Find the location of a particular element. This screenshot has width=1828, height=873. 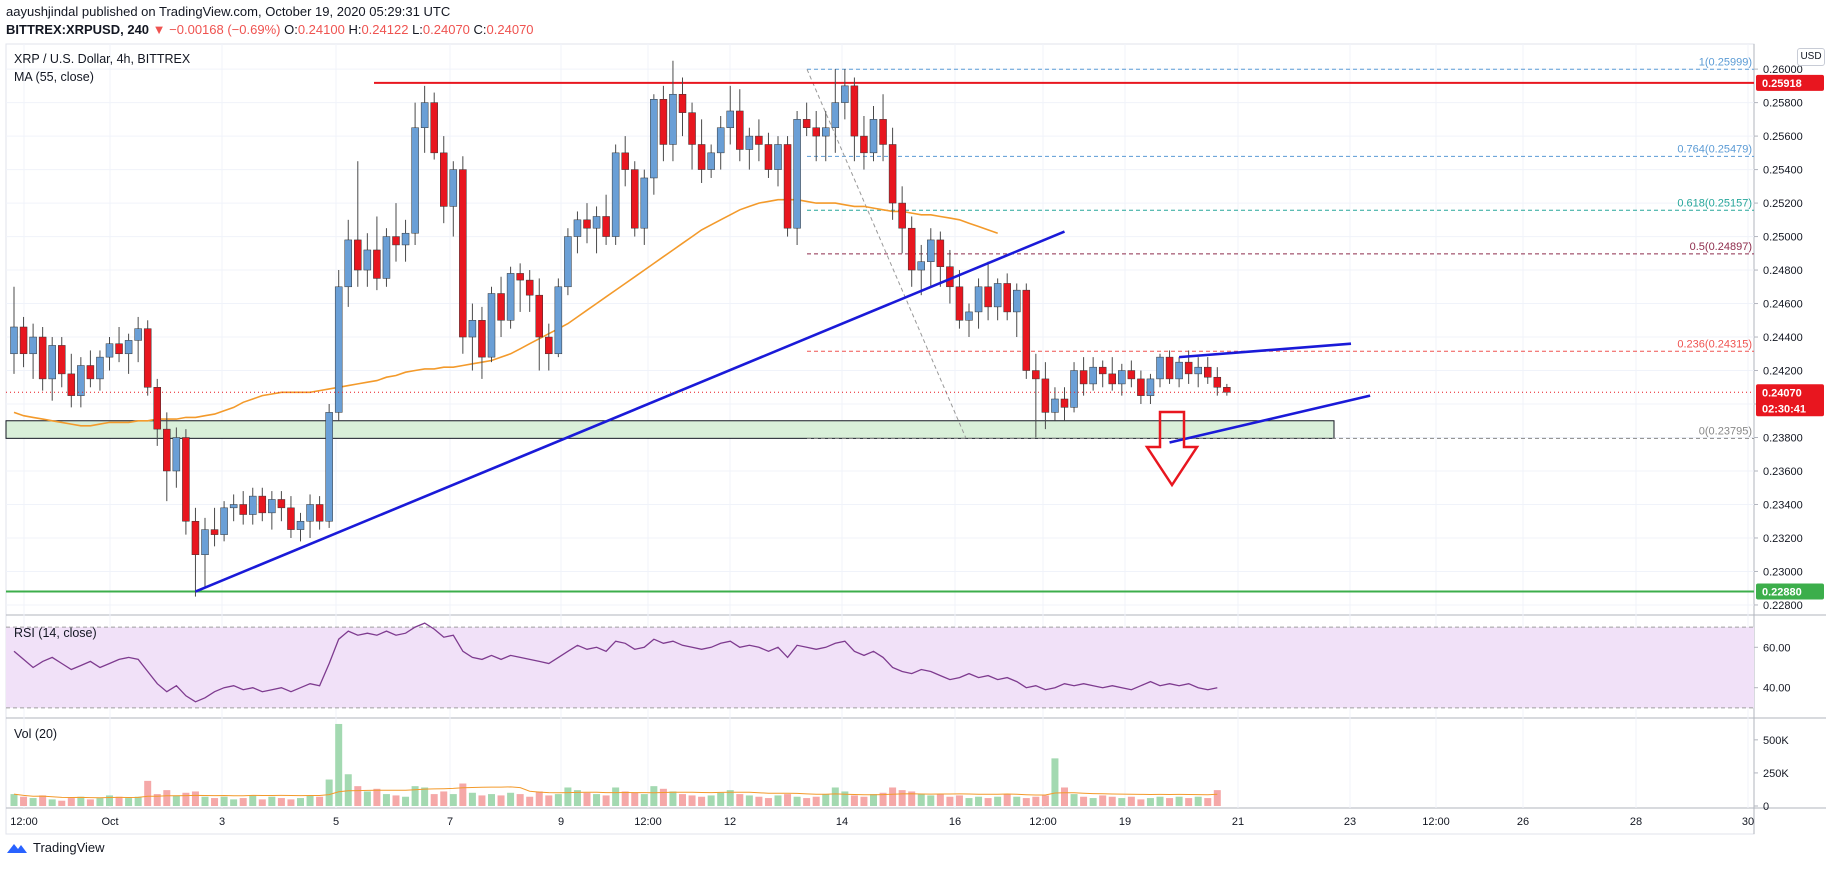

x-tick-label: 30 is located at coordinates (1748, 822).